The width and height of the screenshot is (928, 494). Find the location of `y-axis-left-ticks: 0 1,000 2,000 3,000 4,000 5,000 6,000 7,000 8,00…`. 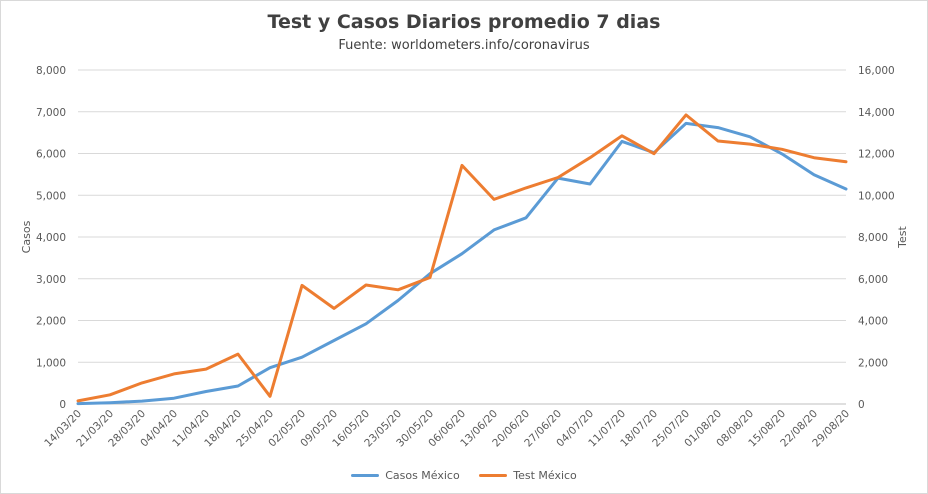

y-axis-left-ticks: 0 1,000 2,000 3,000 4,000 5,000 6,000 7,000 8,00… is located at coordinates (51, 238).